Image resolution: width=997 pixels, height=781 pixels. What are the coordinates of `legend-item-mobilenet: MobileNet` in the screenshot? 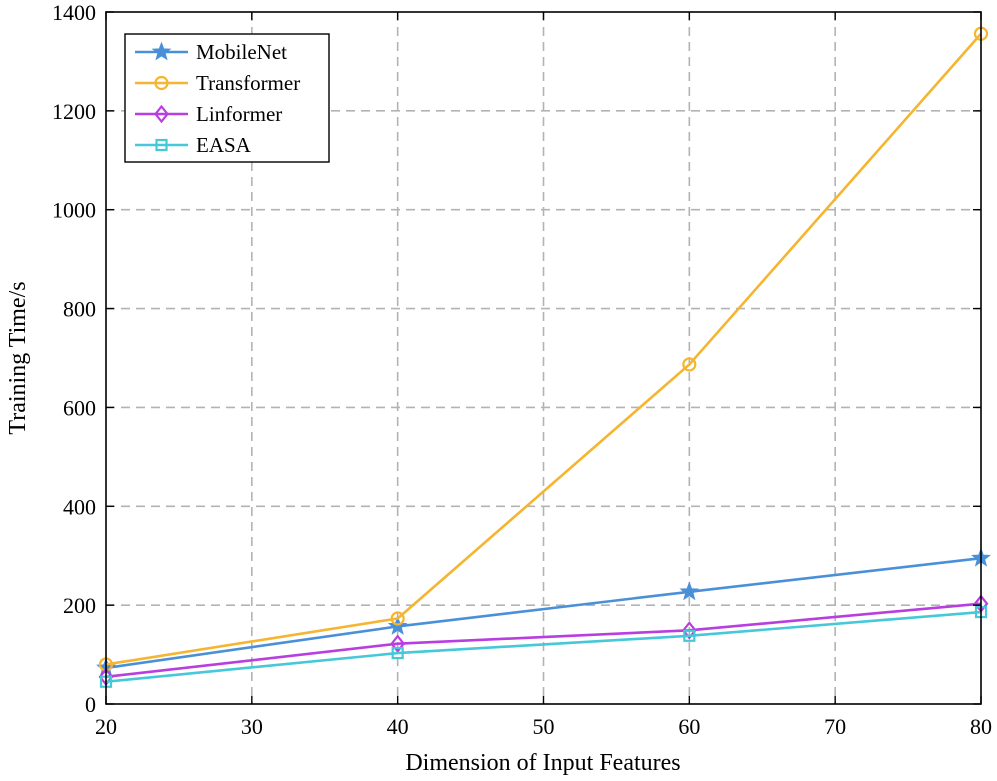 It's located at (211, 52).